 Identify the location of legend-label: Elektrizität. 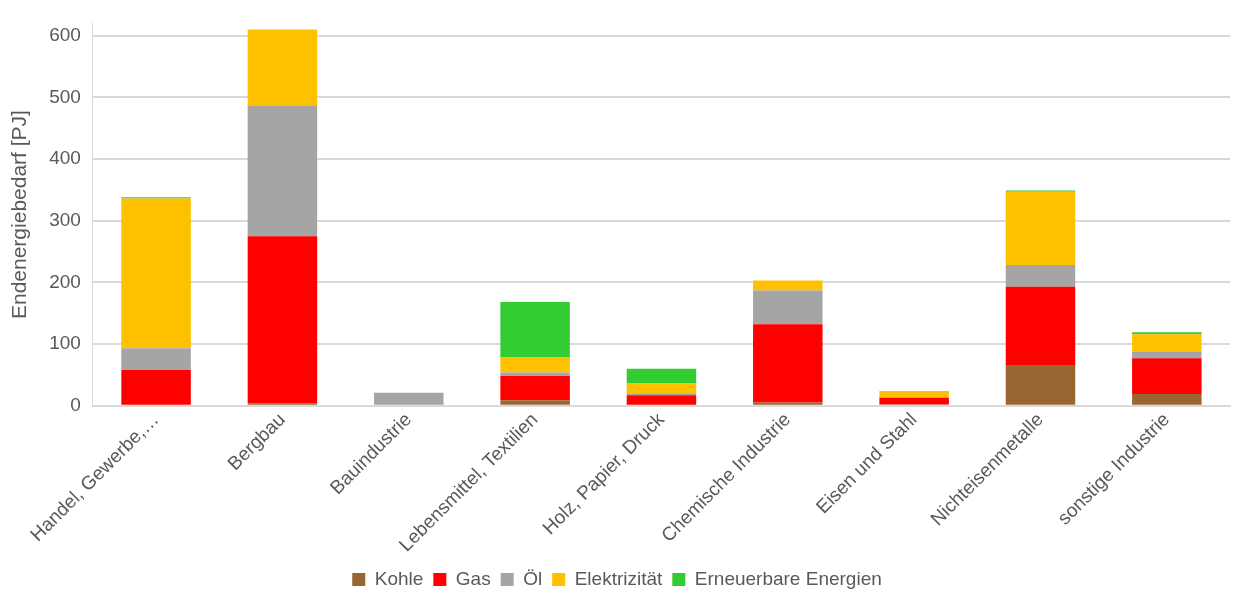
(619, 578).